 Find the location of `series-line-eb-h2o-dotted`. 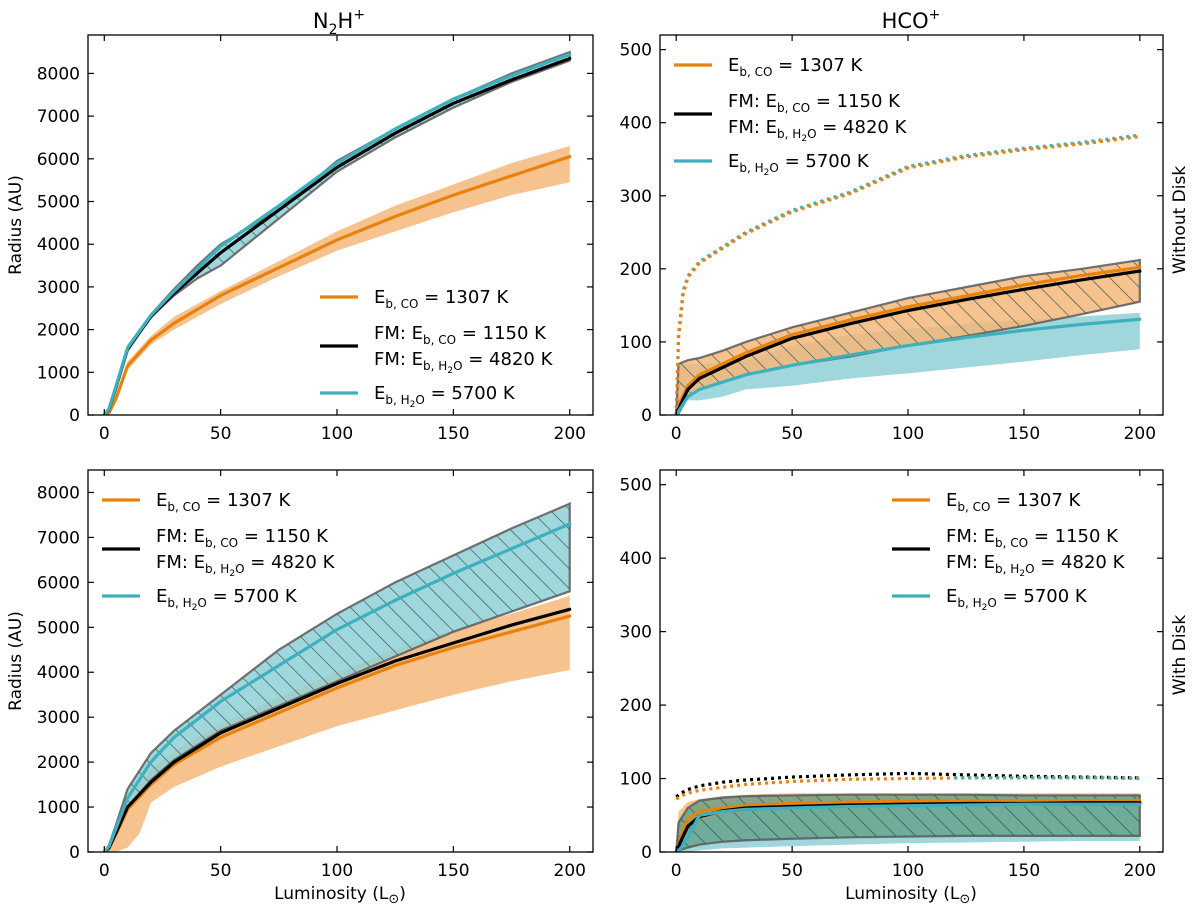

series-line-eb-h2o-dotted is located at coordinates (1047, 778).